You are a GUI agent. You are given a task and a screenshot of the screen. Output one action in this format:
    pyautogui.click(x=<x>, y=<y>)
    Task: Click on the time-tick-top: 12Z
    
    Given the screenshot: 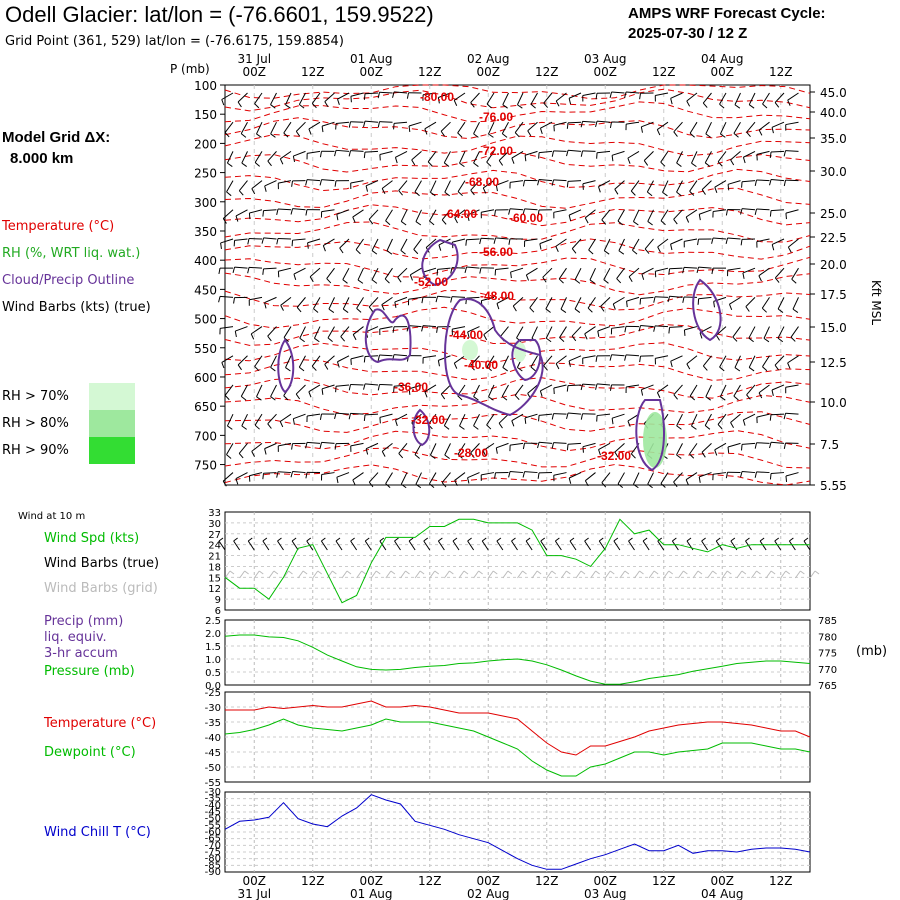 What is the action you would take?
    pyautogui.click(x=547, y=72)
    